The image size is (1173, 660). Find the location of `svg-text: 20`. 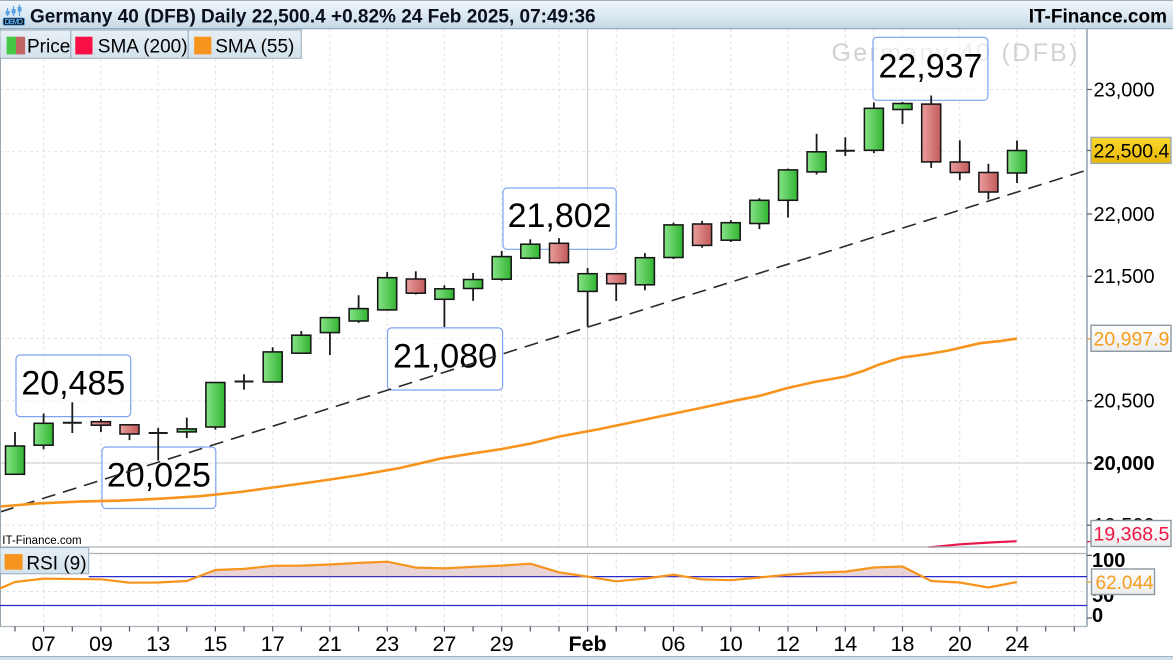

svg-text: 20 is located at coordinates (960, 644).